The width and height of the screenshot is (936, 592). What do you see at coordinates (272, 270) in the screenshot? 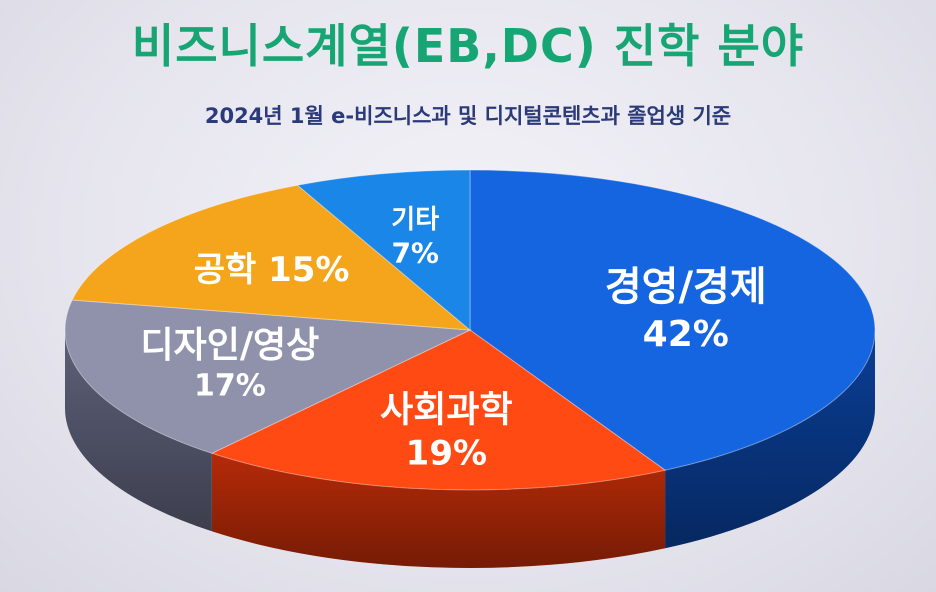
I see `slice-label-공학: 공학 15%` at bounding box center [272, 270].